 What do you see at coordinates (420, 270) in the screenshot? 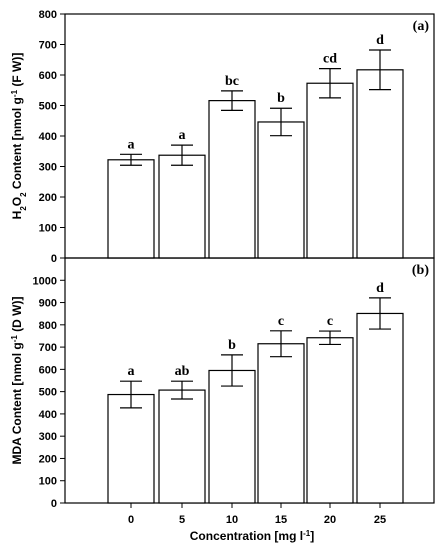
I see `panel-label: (b)` at bounding box center [420, 270].